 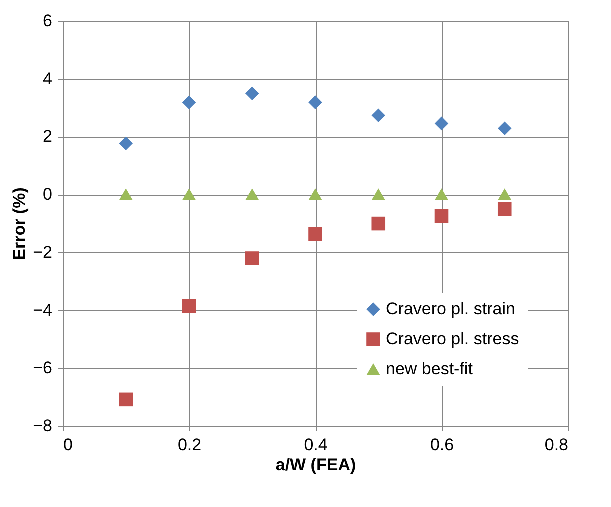 What do you see at coordinates (451, 309) in the screenshot?
I see `legend-label: Cravero pl. strain` at bounding box center [451, 309].